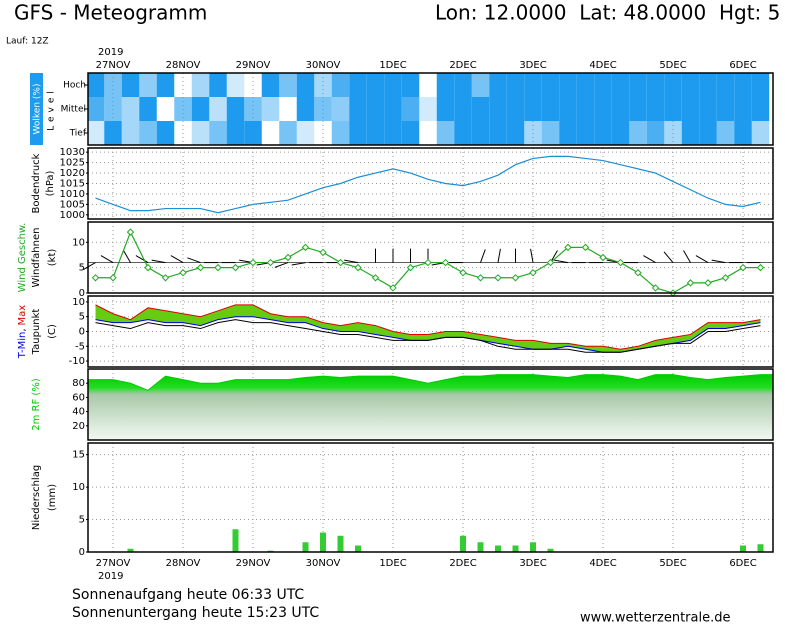  Describe the element at coordinates (80, 346) in the screenshot. I see `y-tick-label: -5` at that location.